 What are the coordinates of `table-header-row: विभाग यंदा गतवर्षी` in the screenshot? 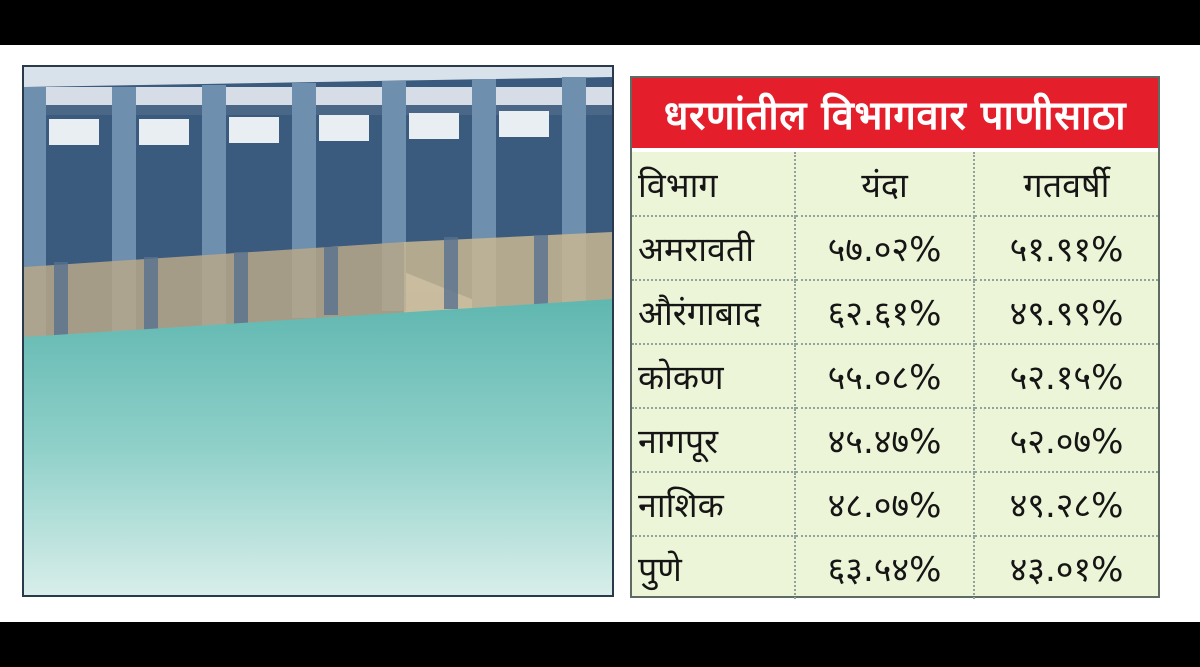 It's located at (895, 184).